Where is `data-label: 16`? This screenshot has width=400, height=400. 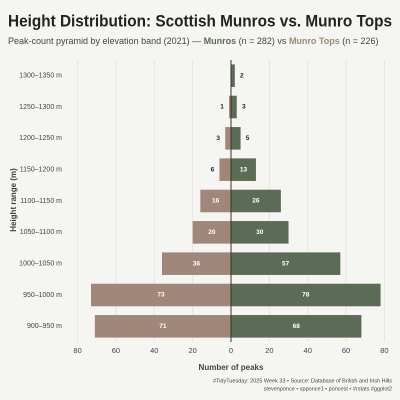
data-label: 16 is located at coordinates (216, 201).